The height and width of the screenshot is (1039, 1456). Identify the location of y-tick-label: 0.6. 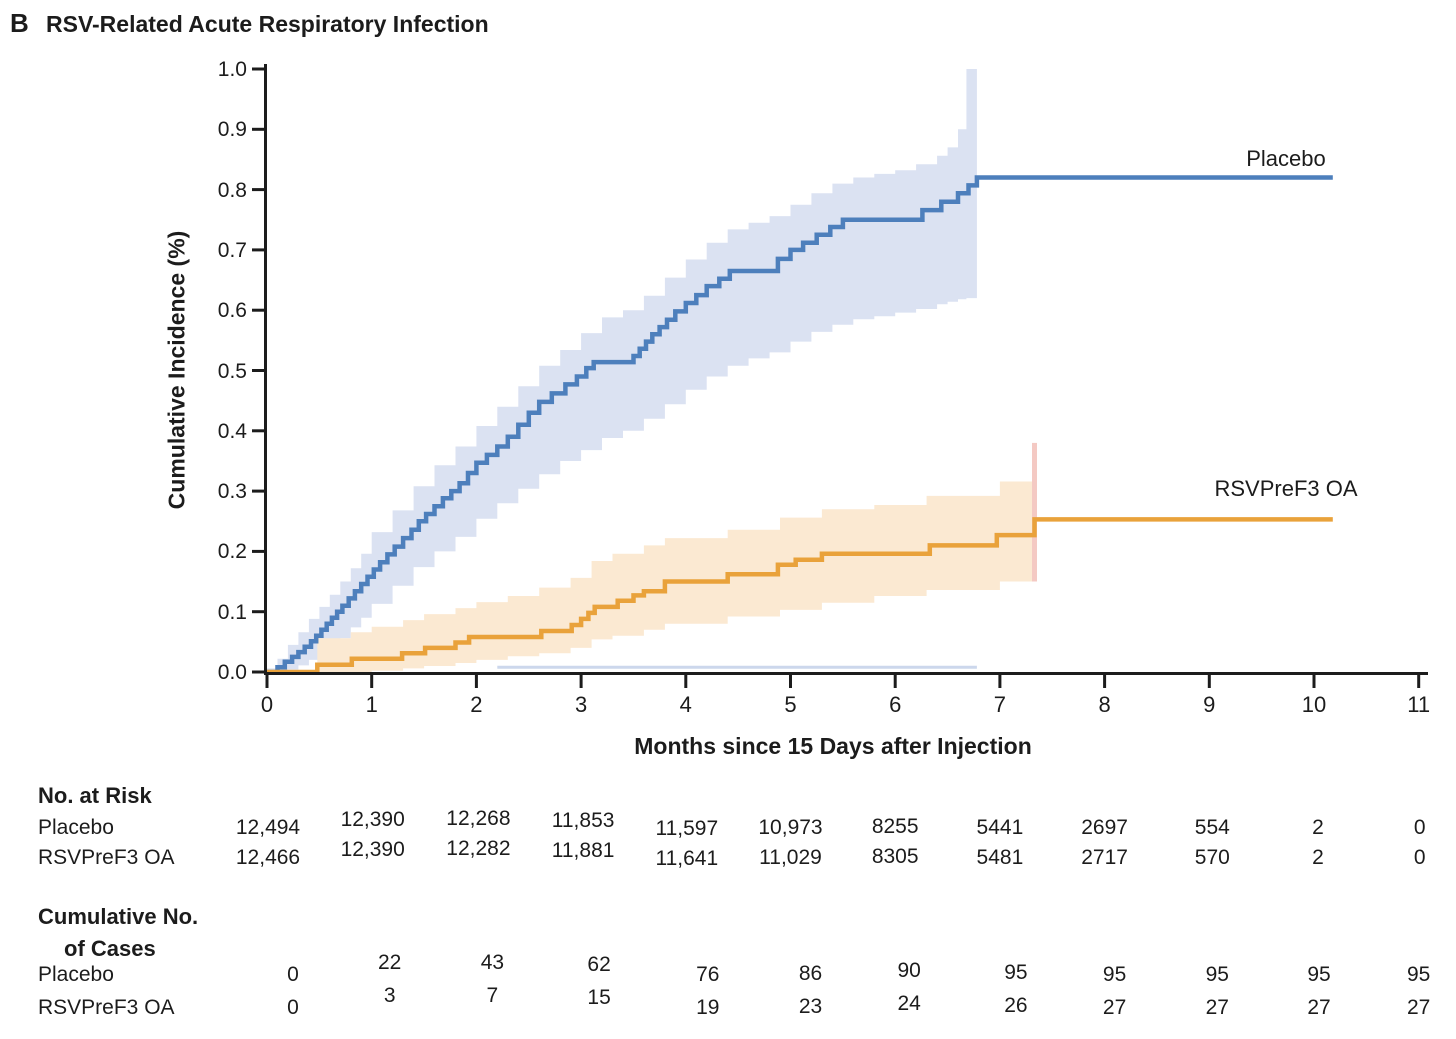
(232, 311).